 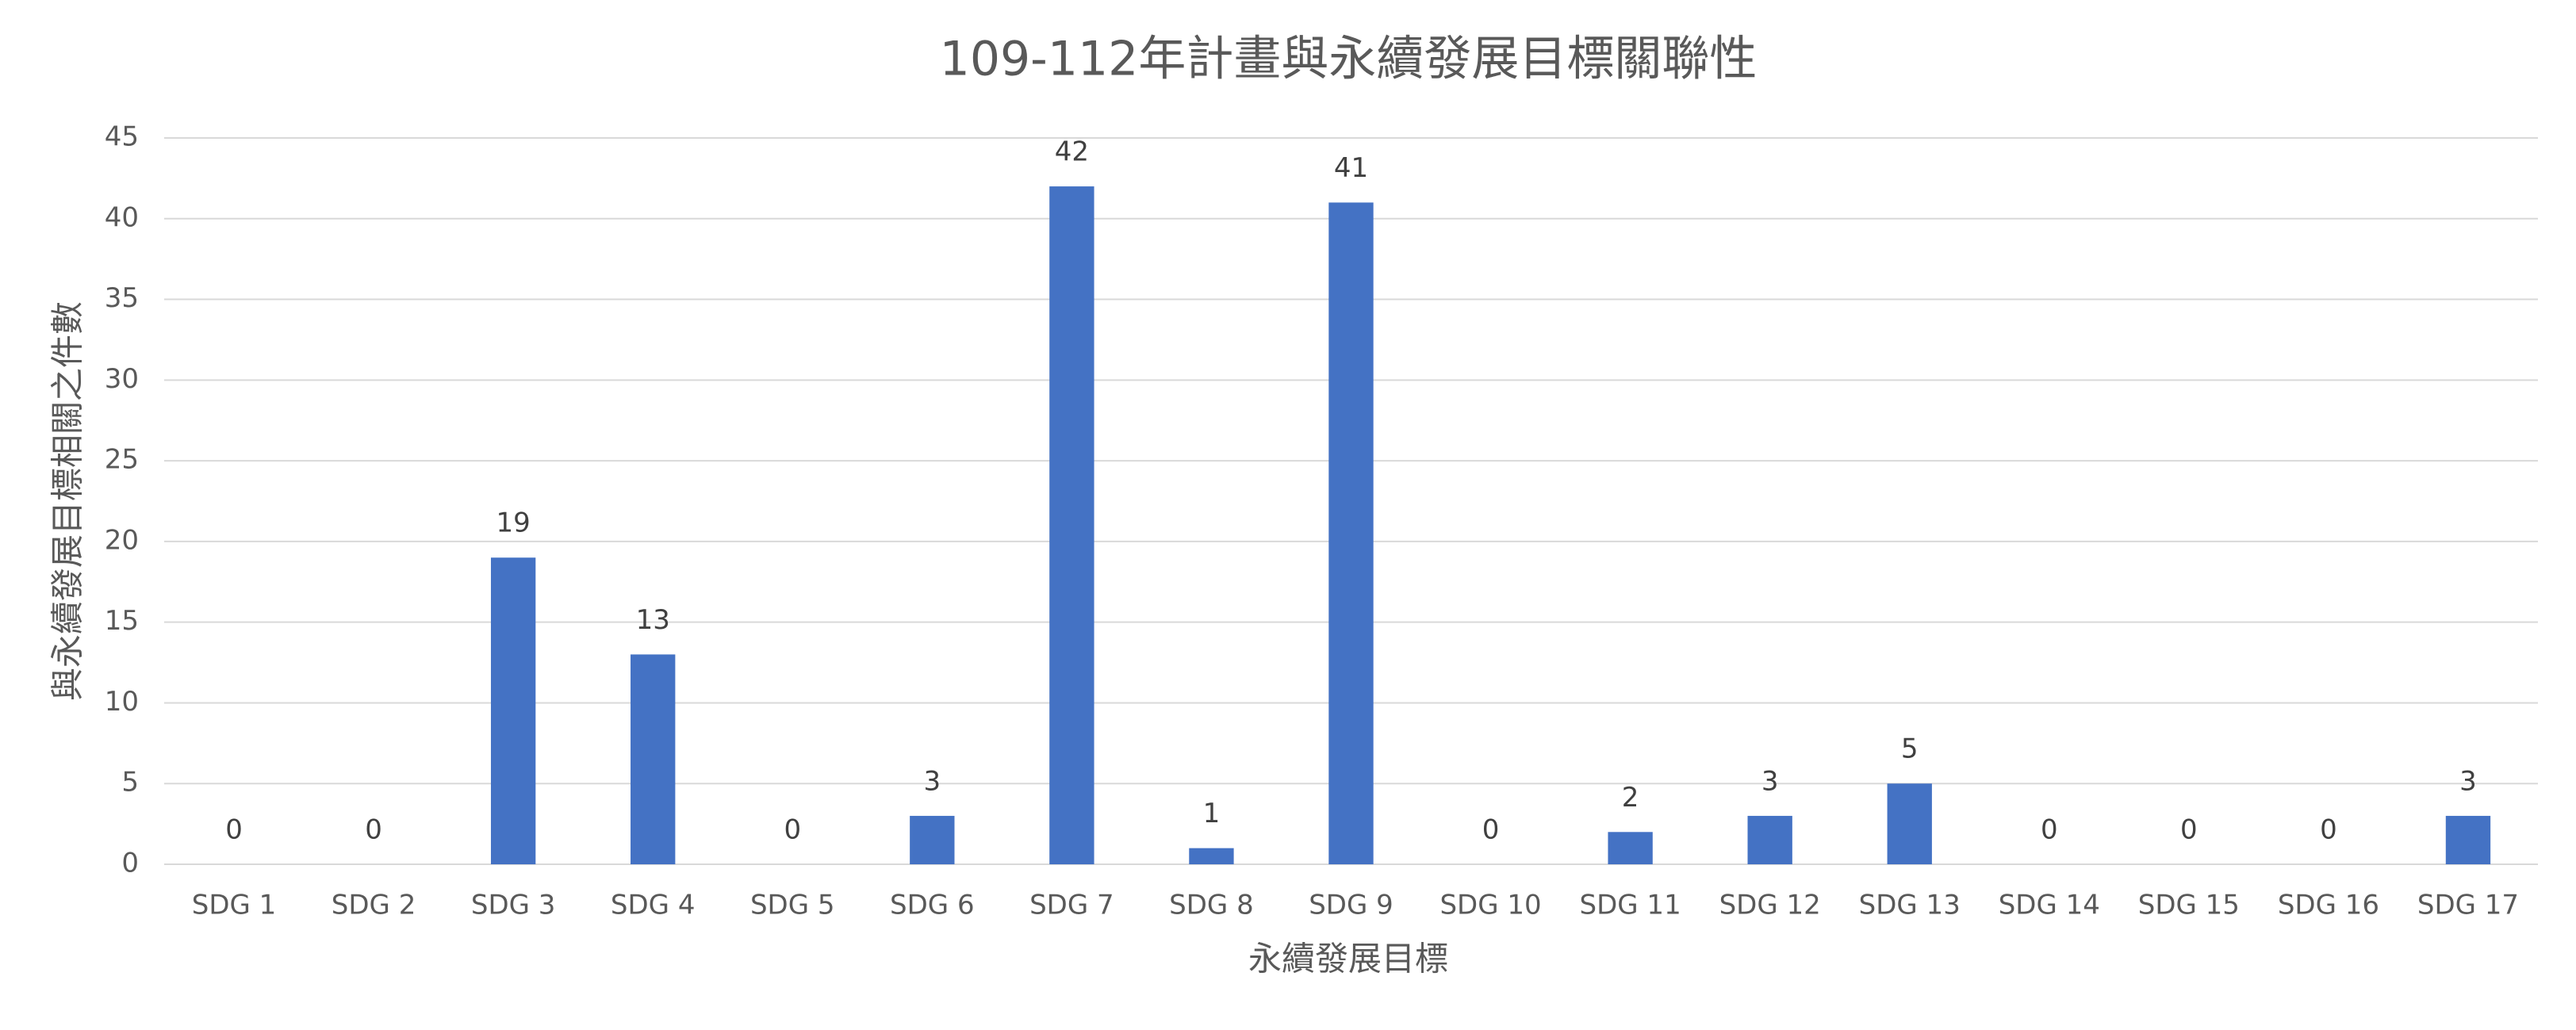 I want to click on data-label: 2, so click(x=1630, y=798).